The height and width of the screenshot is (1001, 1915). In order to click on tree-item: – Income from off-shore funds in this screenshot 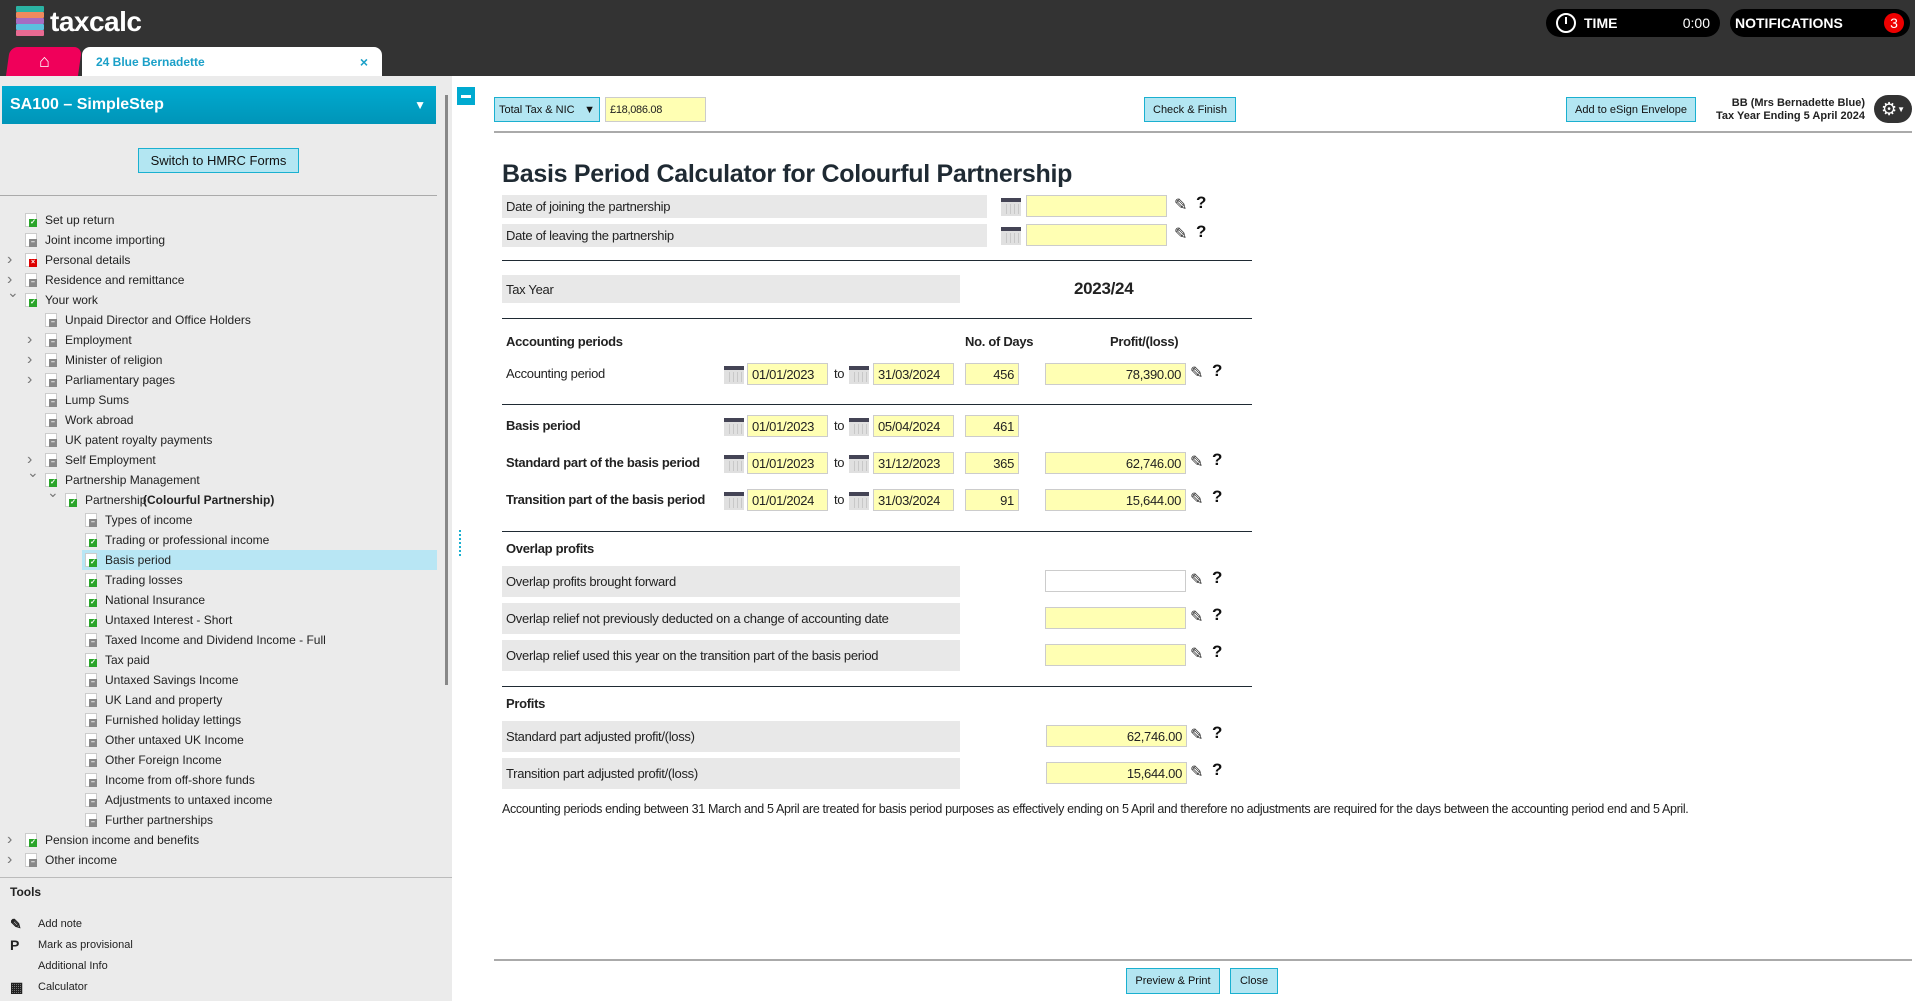, I will do `click(218, 780)`.